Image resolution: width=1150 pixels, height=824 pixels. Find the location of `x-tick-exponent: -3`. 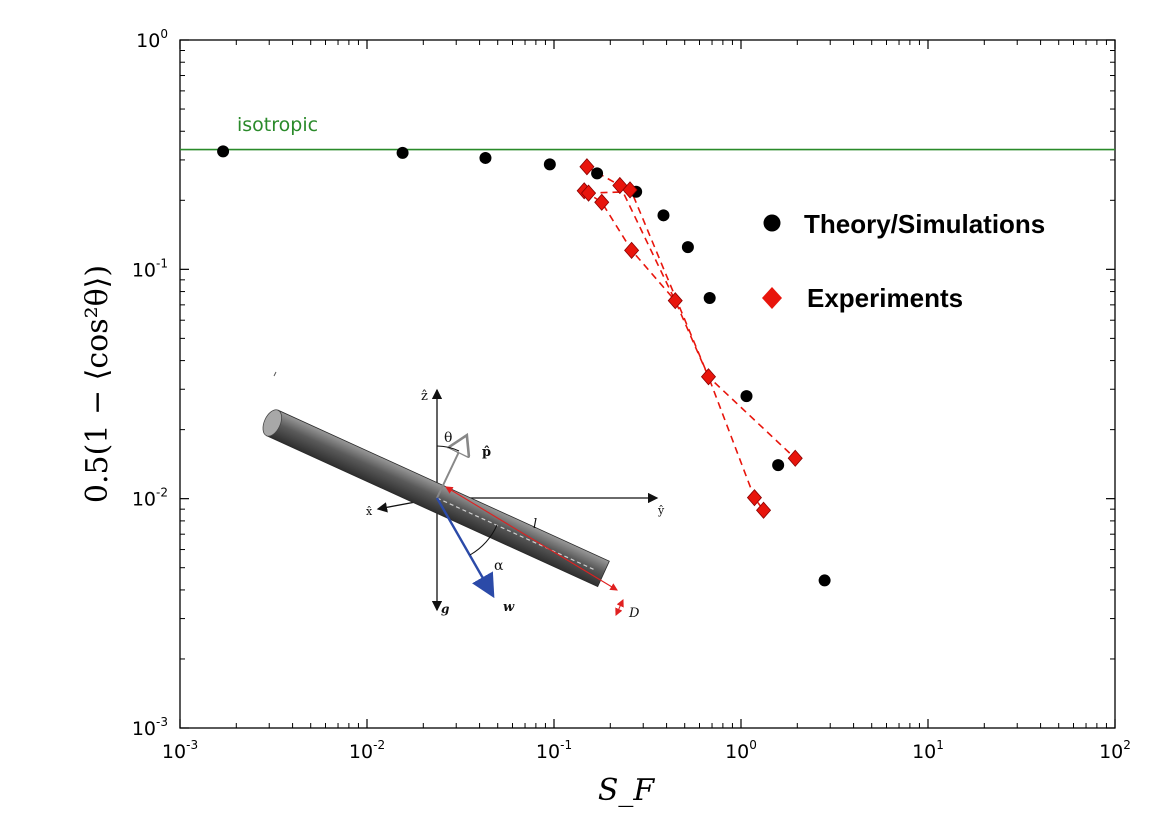

x-tick-exponent: -3 is located at coordinates (192, 745).